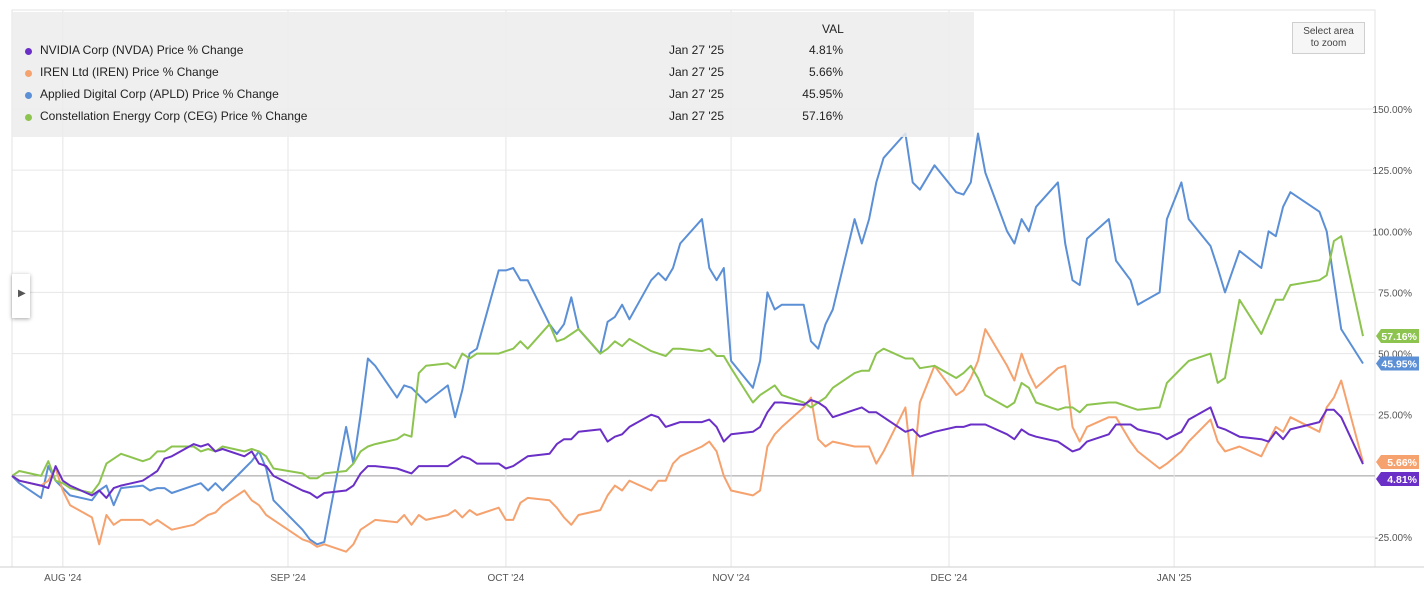  I want to click on expand-panel-button: ▶, so click(21, 296).